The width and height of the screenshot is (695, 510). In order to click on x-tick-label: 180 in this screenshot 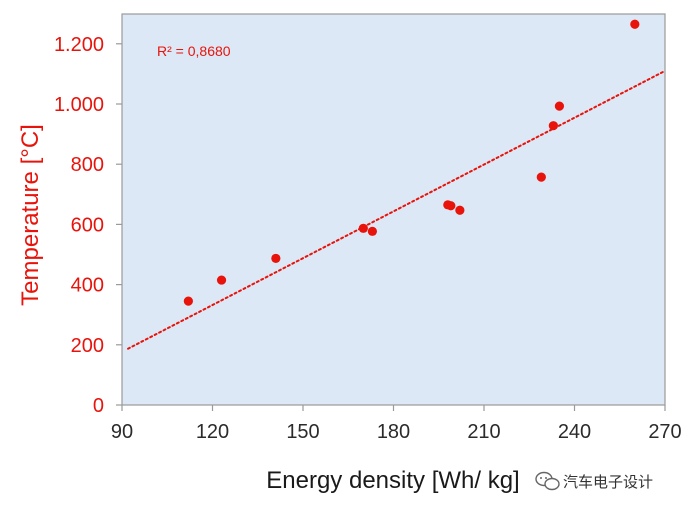, I will do `click(393, 432)`.